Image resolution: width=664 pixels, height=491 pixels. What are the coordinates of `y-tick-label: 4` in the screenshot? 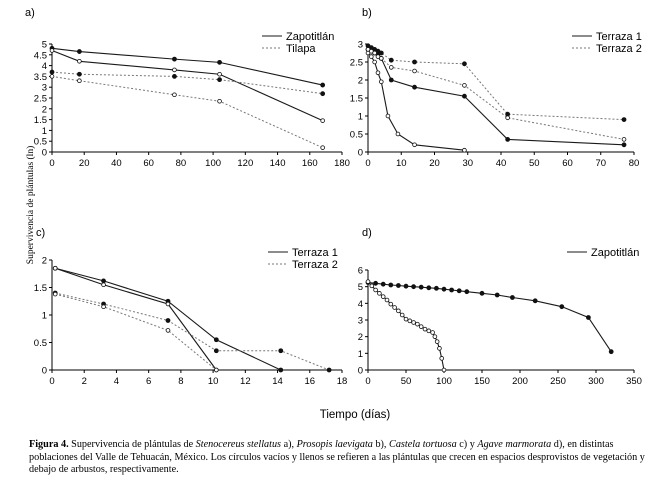 It's located at (360, 304).